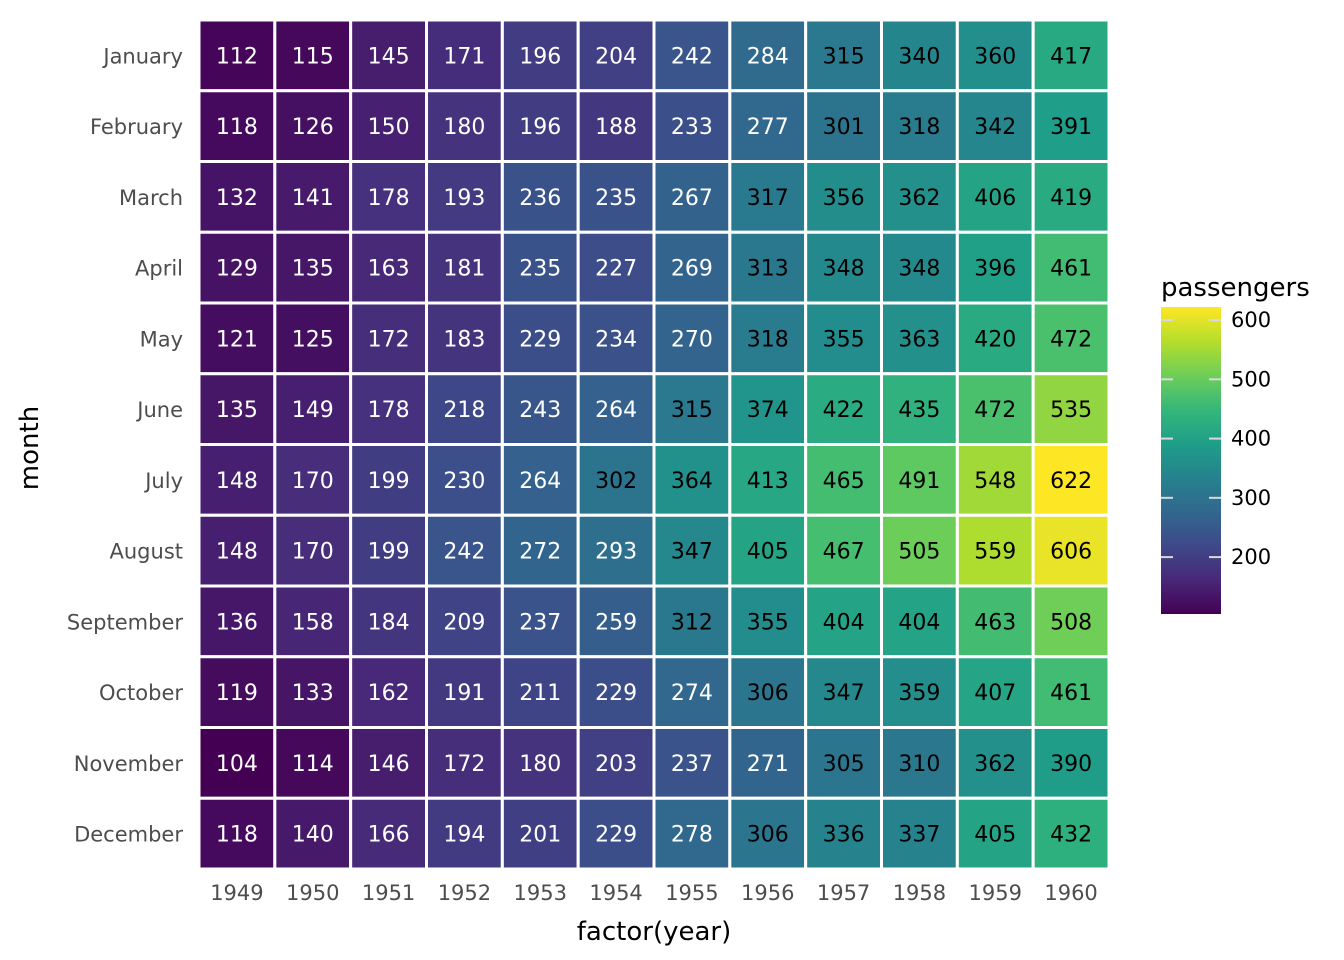 This screenshot has height=960, width=1344. I want to click on heatmap-cell-december-1959, so click(995, 833).